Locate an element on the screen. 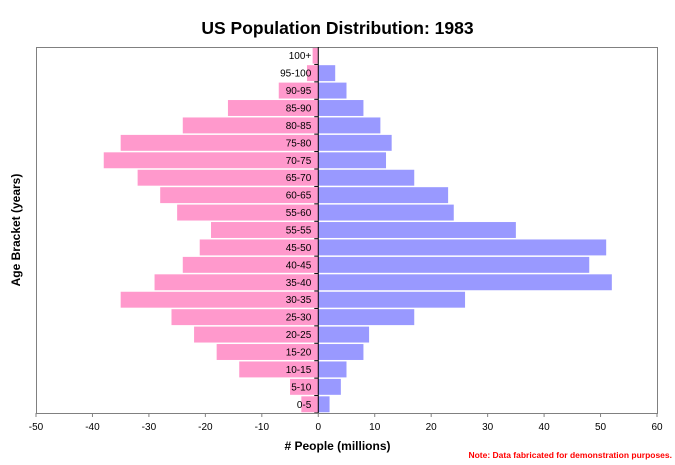 Image resolution: width=675 pixels, height=465 pixels. category-label: 65-70 is located at coordinates (299, 178).